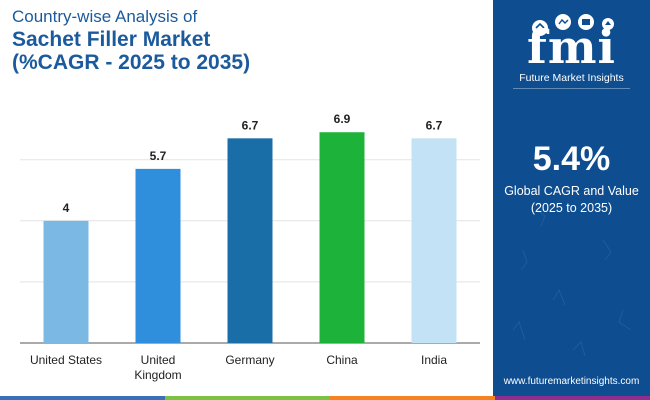 The height and width of the screenshot is (400, 650). Describe the element at coordinates (434, 125) in the screenshot. I see `data-label-4: 6.7` at that location.